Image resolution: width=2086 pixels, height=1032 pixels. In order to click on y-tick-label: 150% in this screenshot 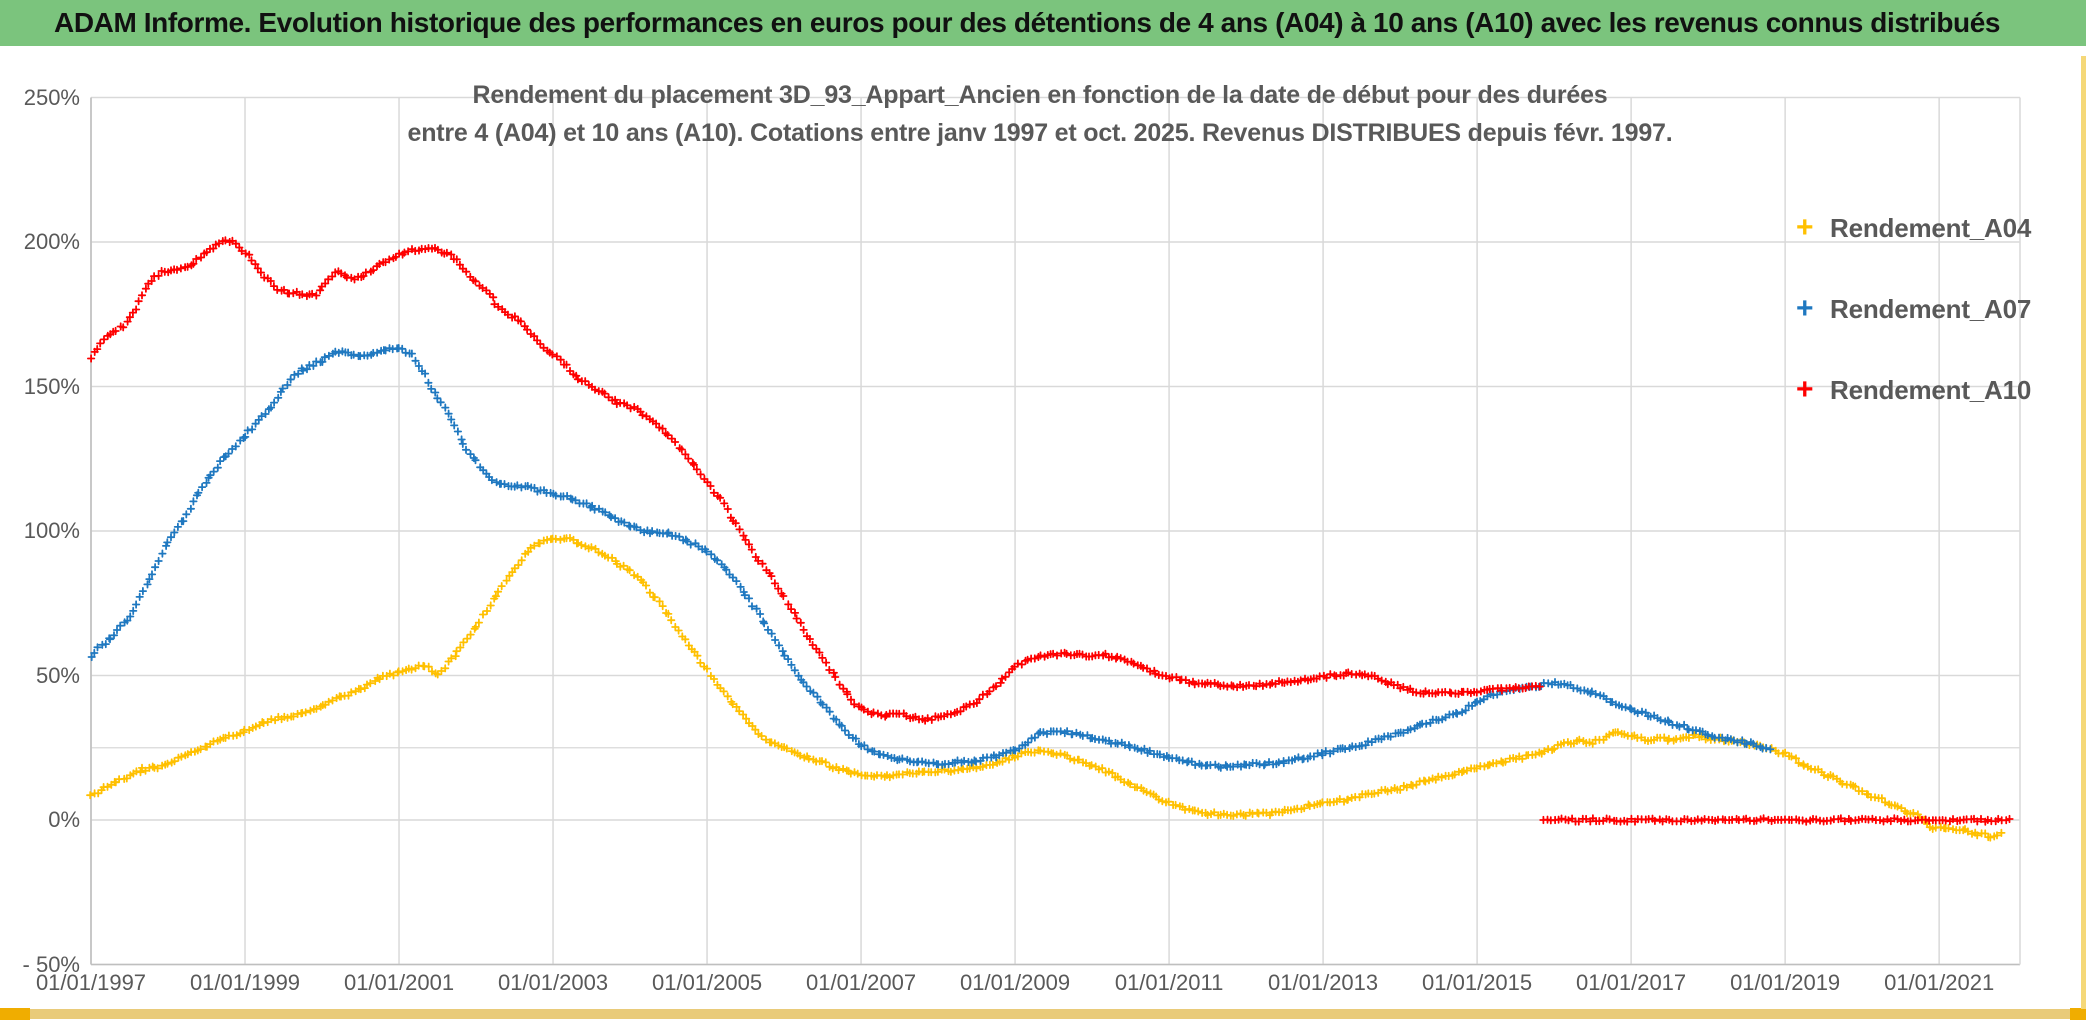, I will do `click(51, 386)`.